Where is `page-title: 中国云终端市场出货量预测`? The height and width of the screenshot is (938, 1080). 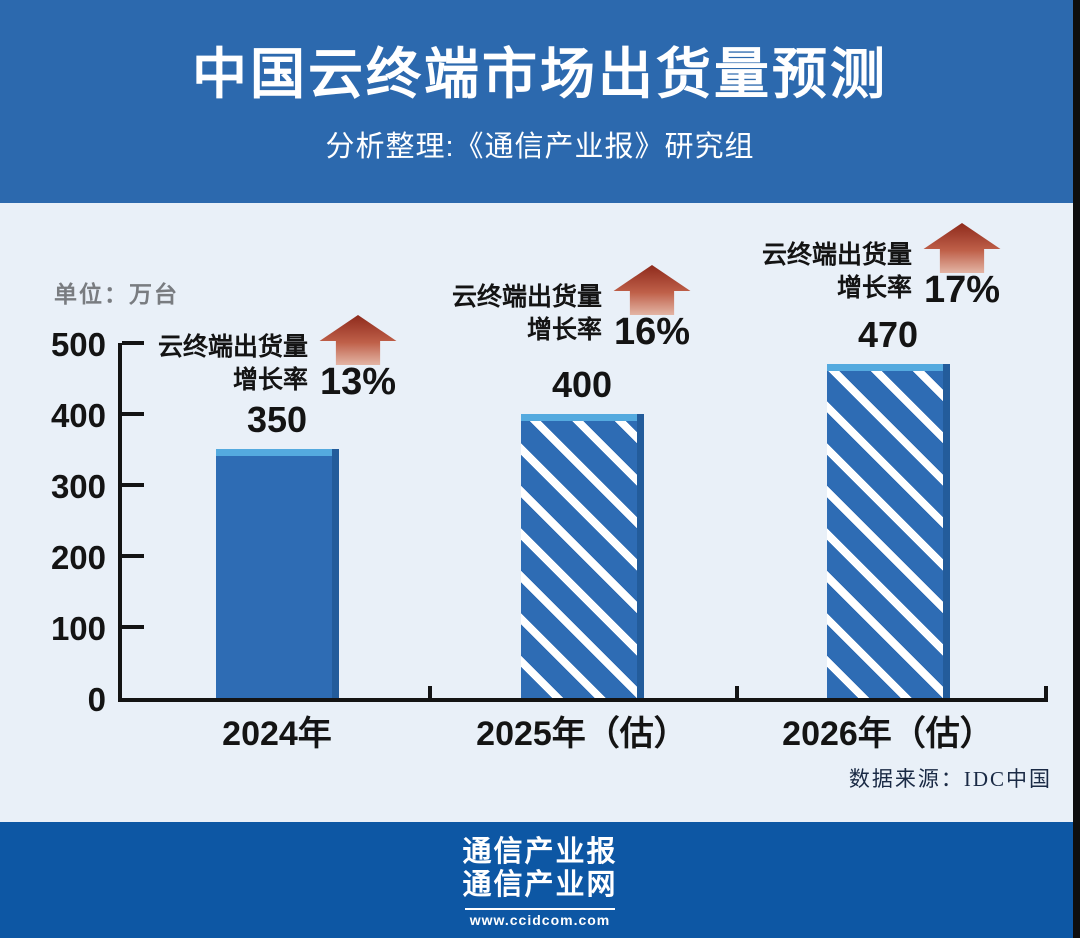
page-title: 中国云终端市场出货量预测 is located at coordinates (539, 74).